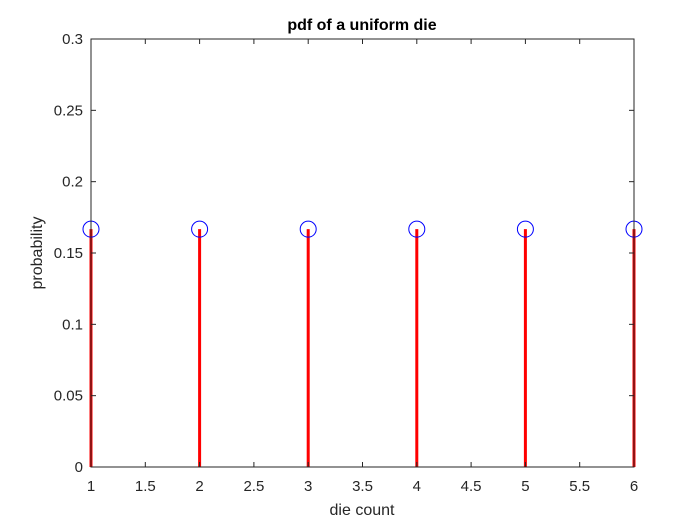 The image size is (700, 525). Describe the element at coordinates (79, 467) in the screenshot. I see `y-tick-label: 0` at that location.